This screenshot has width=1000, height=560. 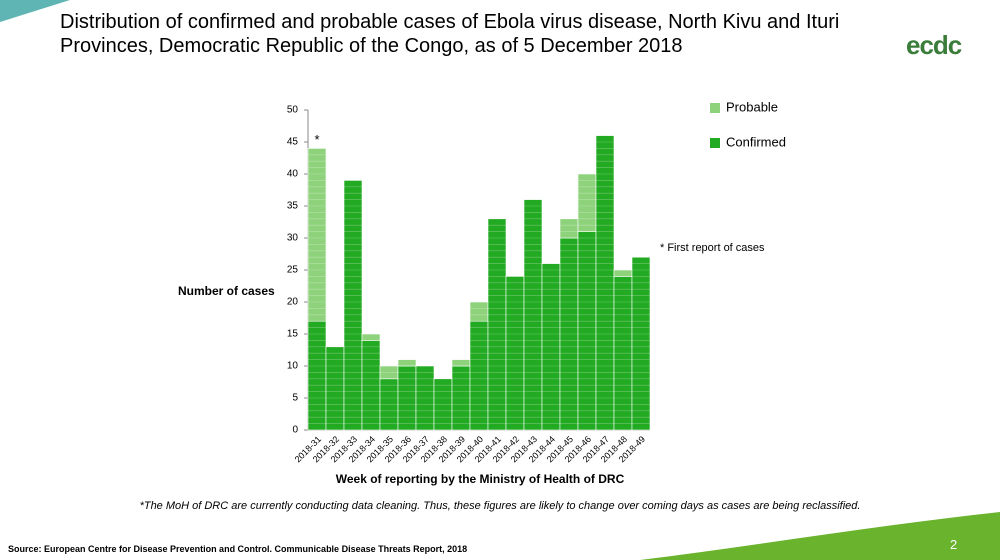 I want to click on y-tick-label: 25, so click(x=293, y=270).